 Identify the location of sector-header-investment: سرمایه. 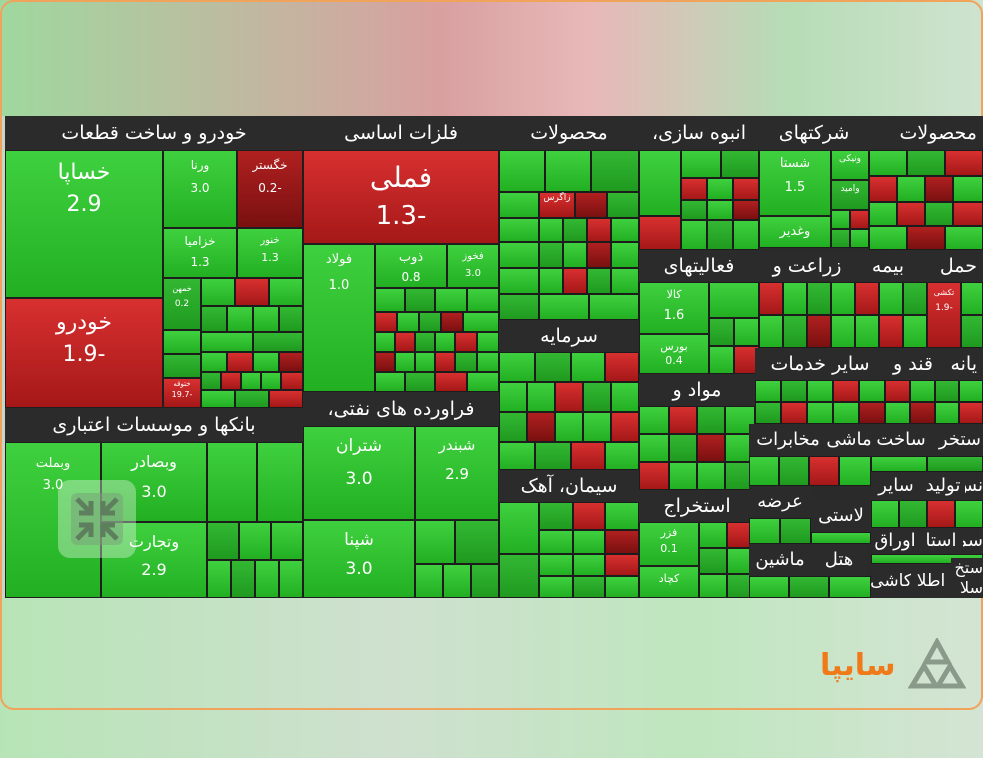
(569, 336).